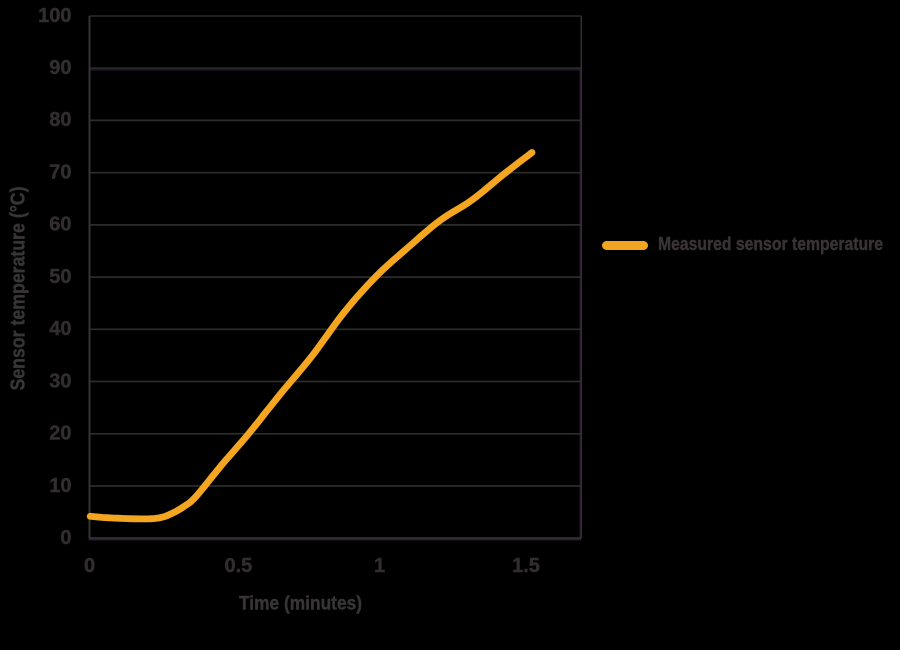  Describe the element at coordinates (60, 381) in the screenshot. I see `svg-text: 30` at that location.